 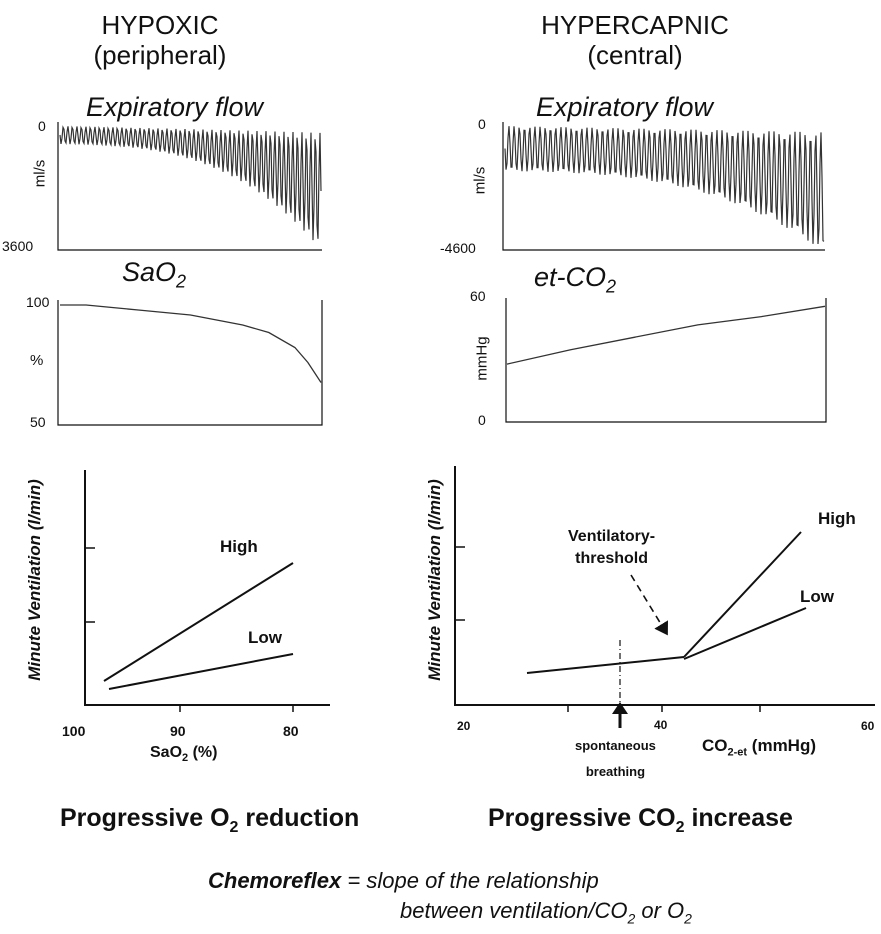 What do you see at coordinates (482, 420) in the screenshot?
I see `etco2-ymin: 0` at bounding box center [482, 420].